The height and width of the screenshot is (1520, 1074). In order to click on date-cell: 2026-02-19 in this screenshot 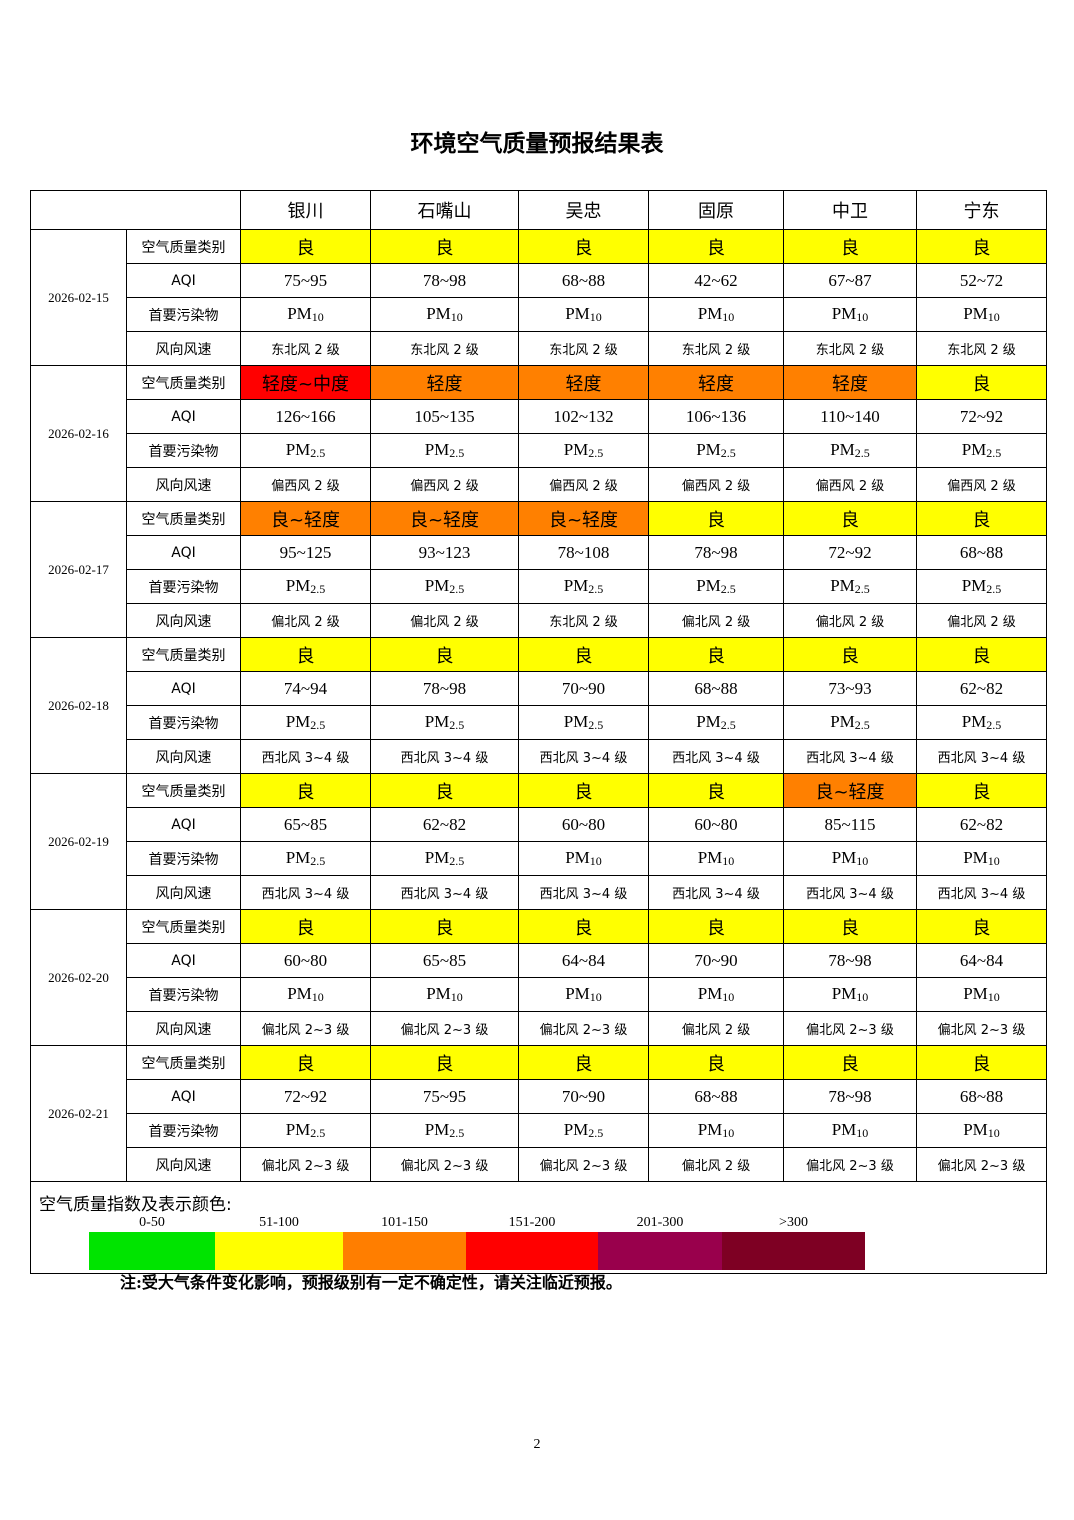, I will do `click(78, 841)`.